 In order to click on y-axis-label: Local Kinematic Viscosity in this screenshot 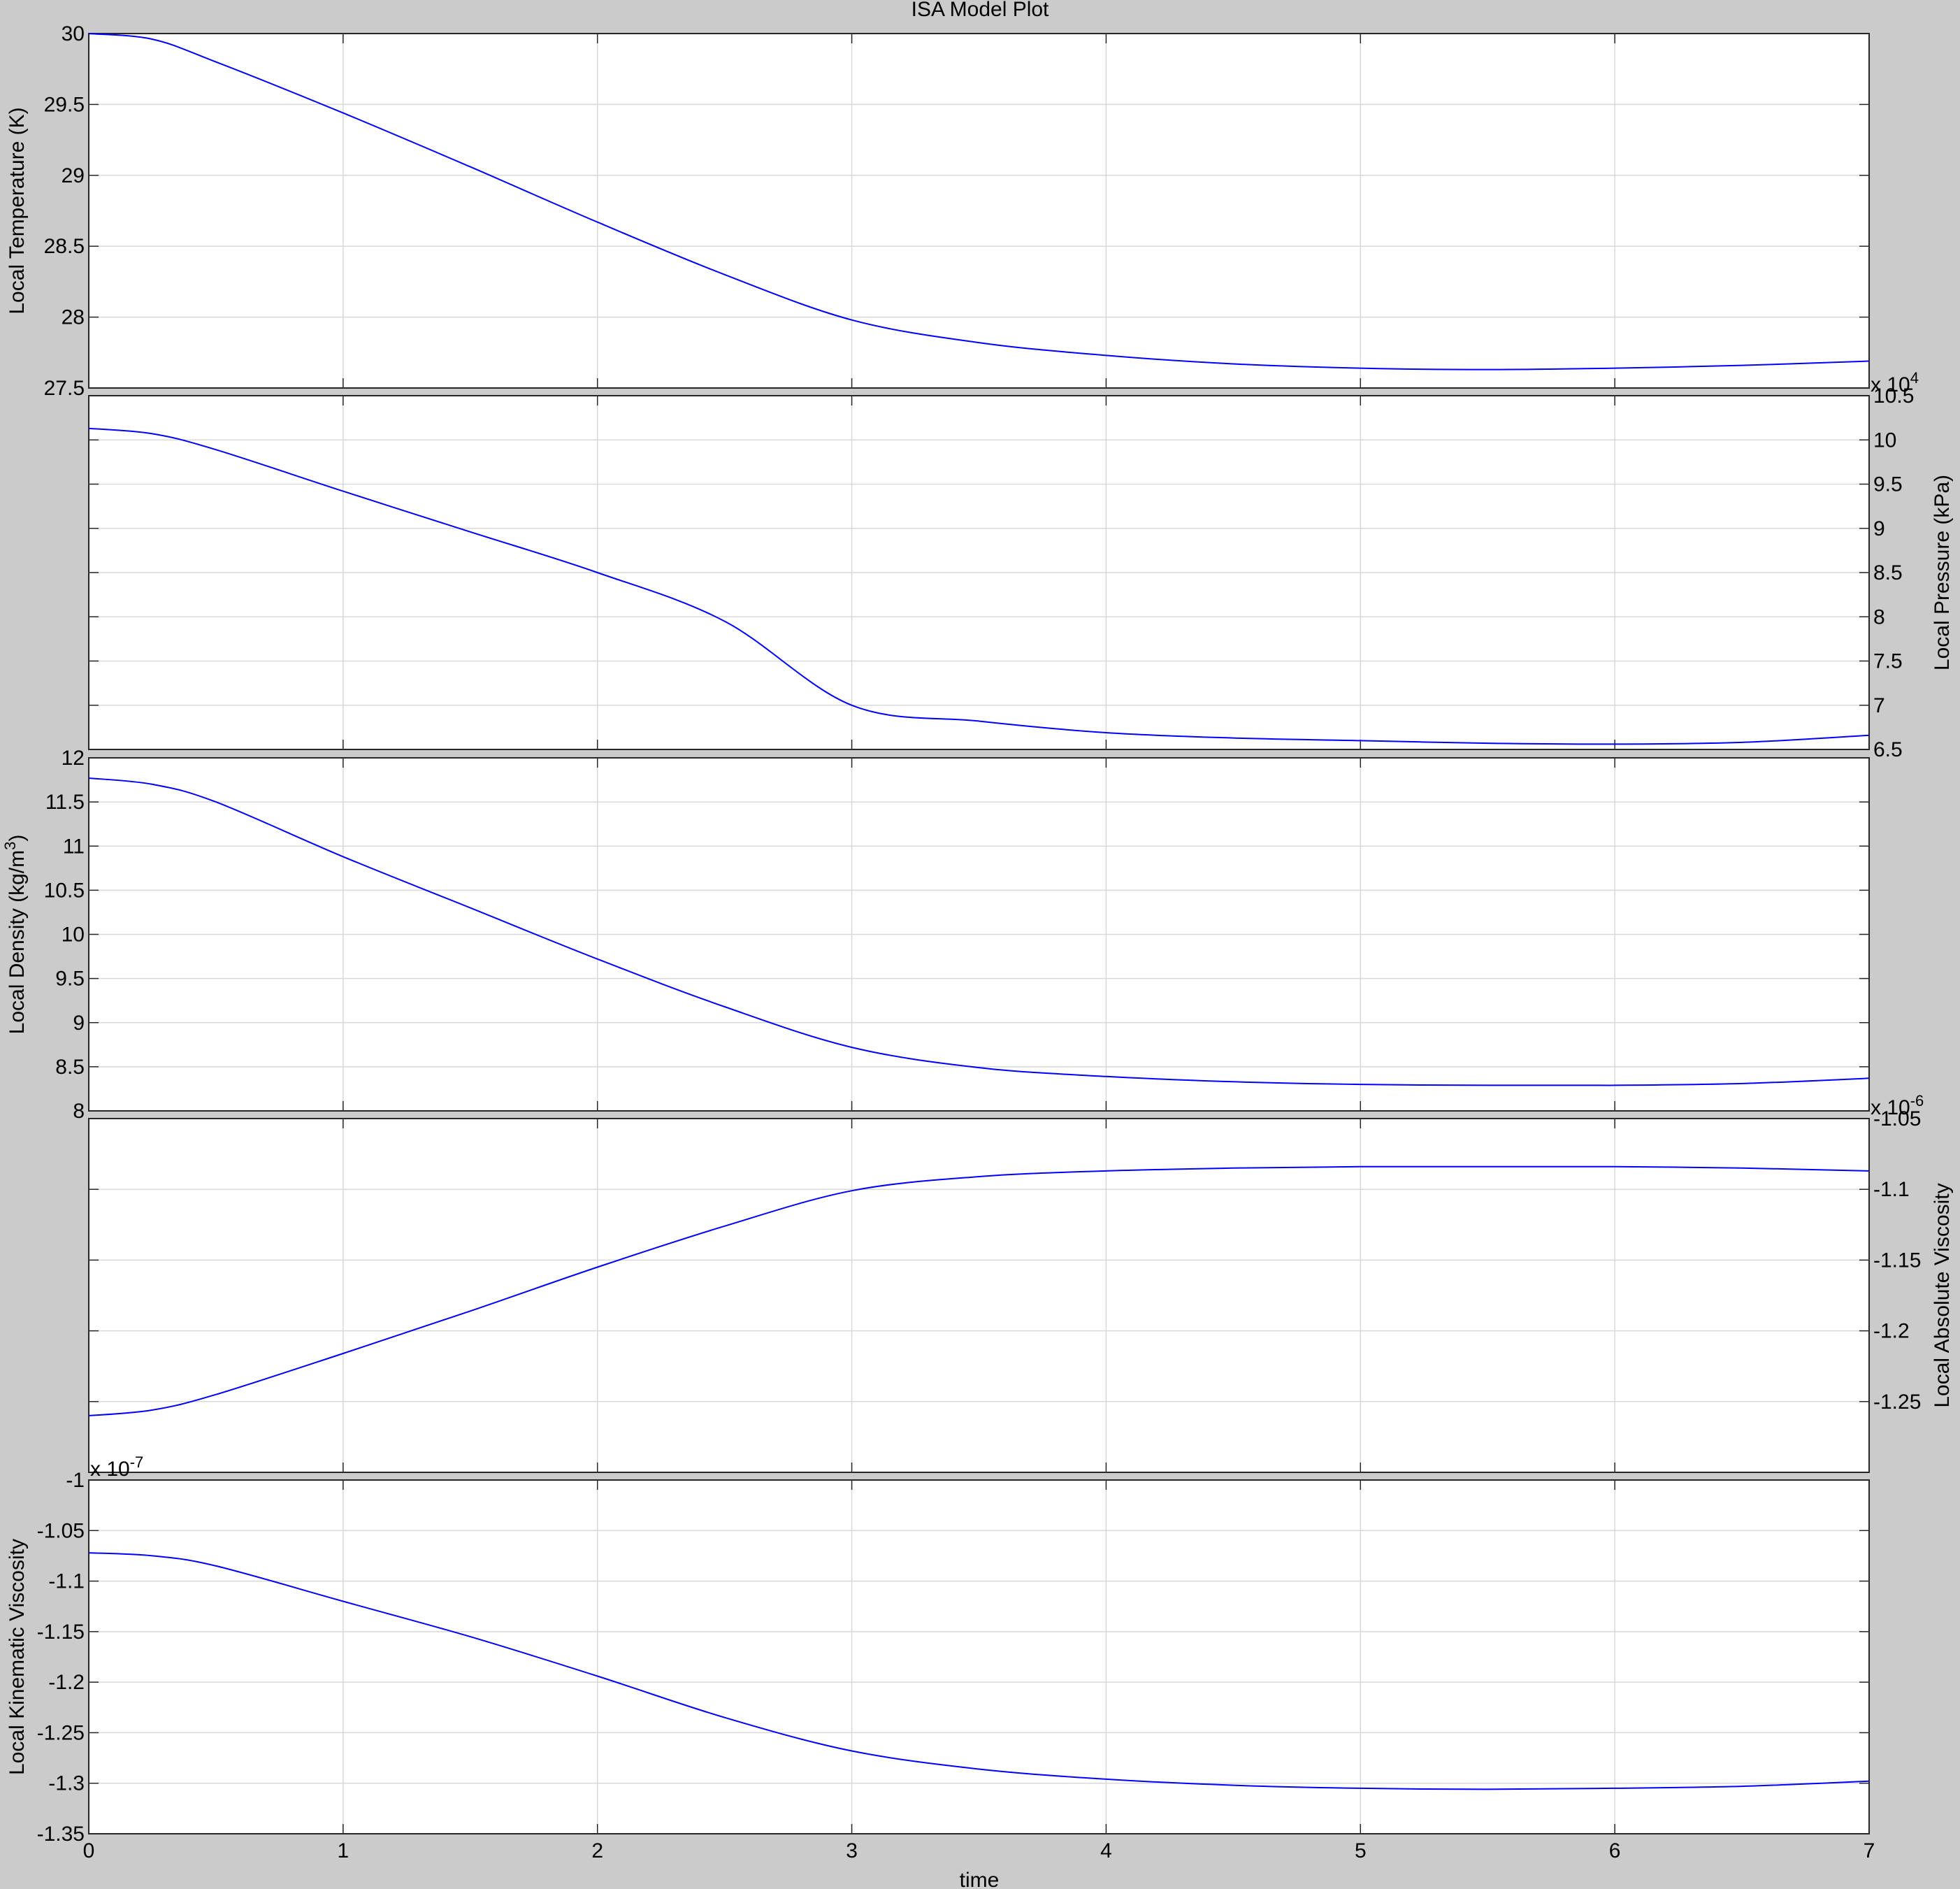, I will do `click(17, 1657)`.